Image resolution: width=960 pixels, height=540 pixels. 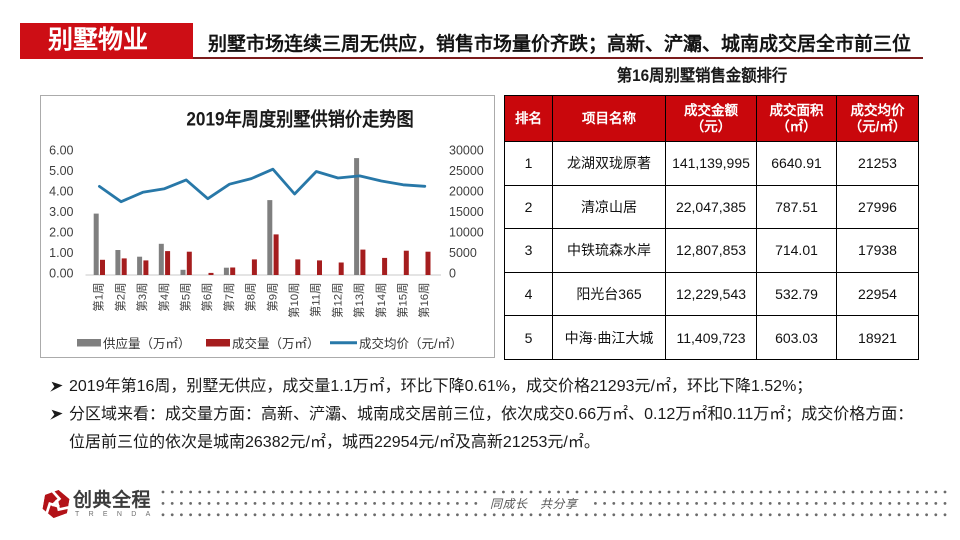 I want to click on svg-text: 4.00, so click(x=61, y=192).